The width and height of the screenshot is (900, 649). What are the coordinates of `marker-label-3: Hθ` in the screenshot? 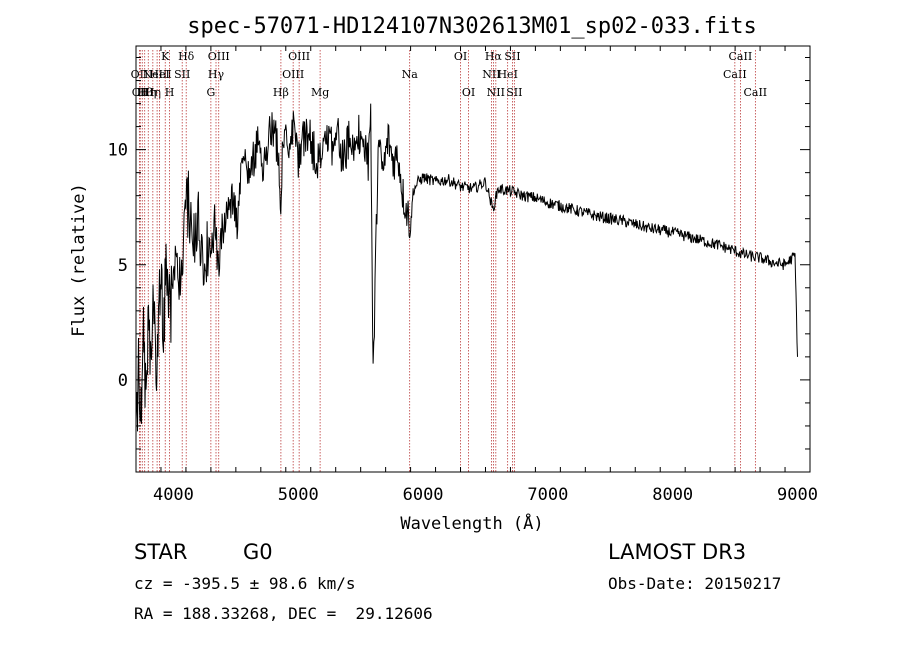 It's located at (145, 92).